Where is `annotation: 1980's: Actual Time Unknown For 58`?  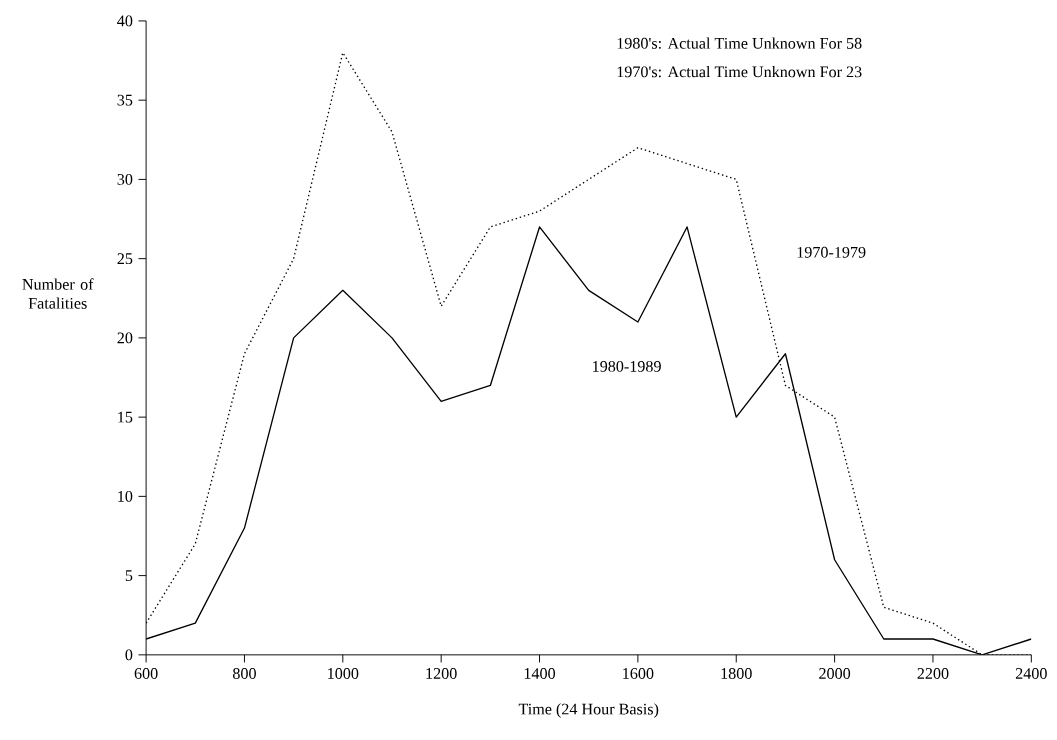
annotation: 1980's: Actual Time Unknown For 58 is located at coordinates (739, 43).